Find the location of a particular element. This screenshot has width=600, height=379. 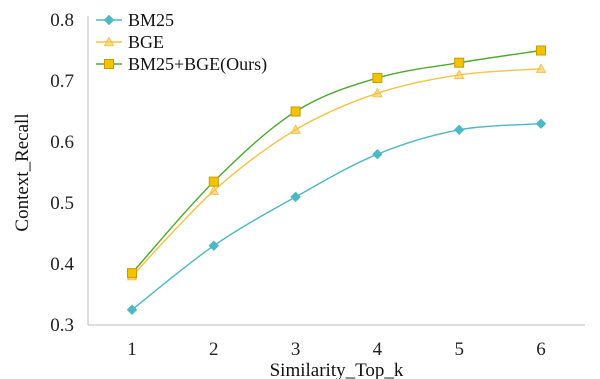

x-tick-label: 4 is located at coordinates (378, 349).